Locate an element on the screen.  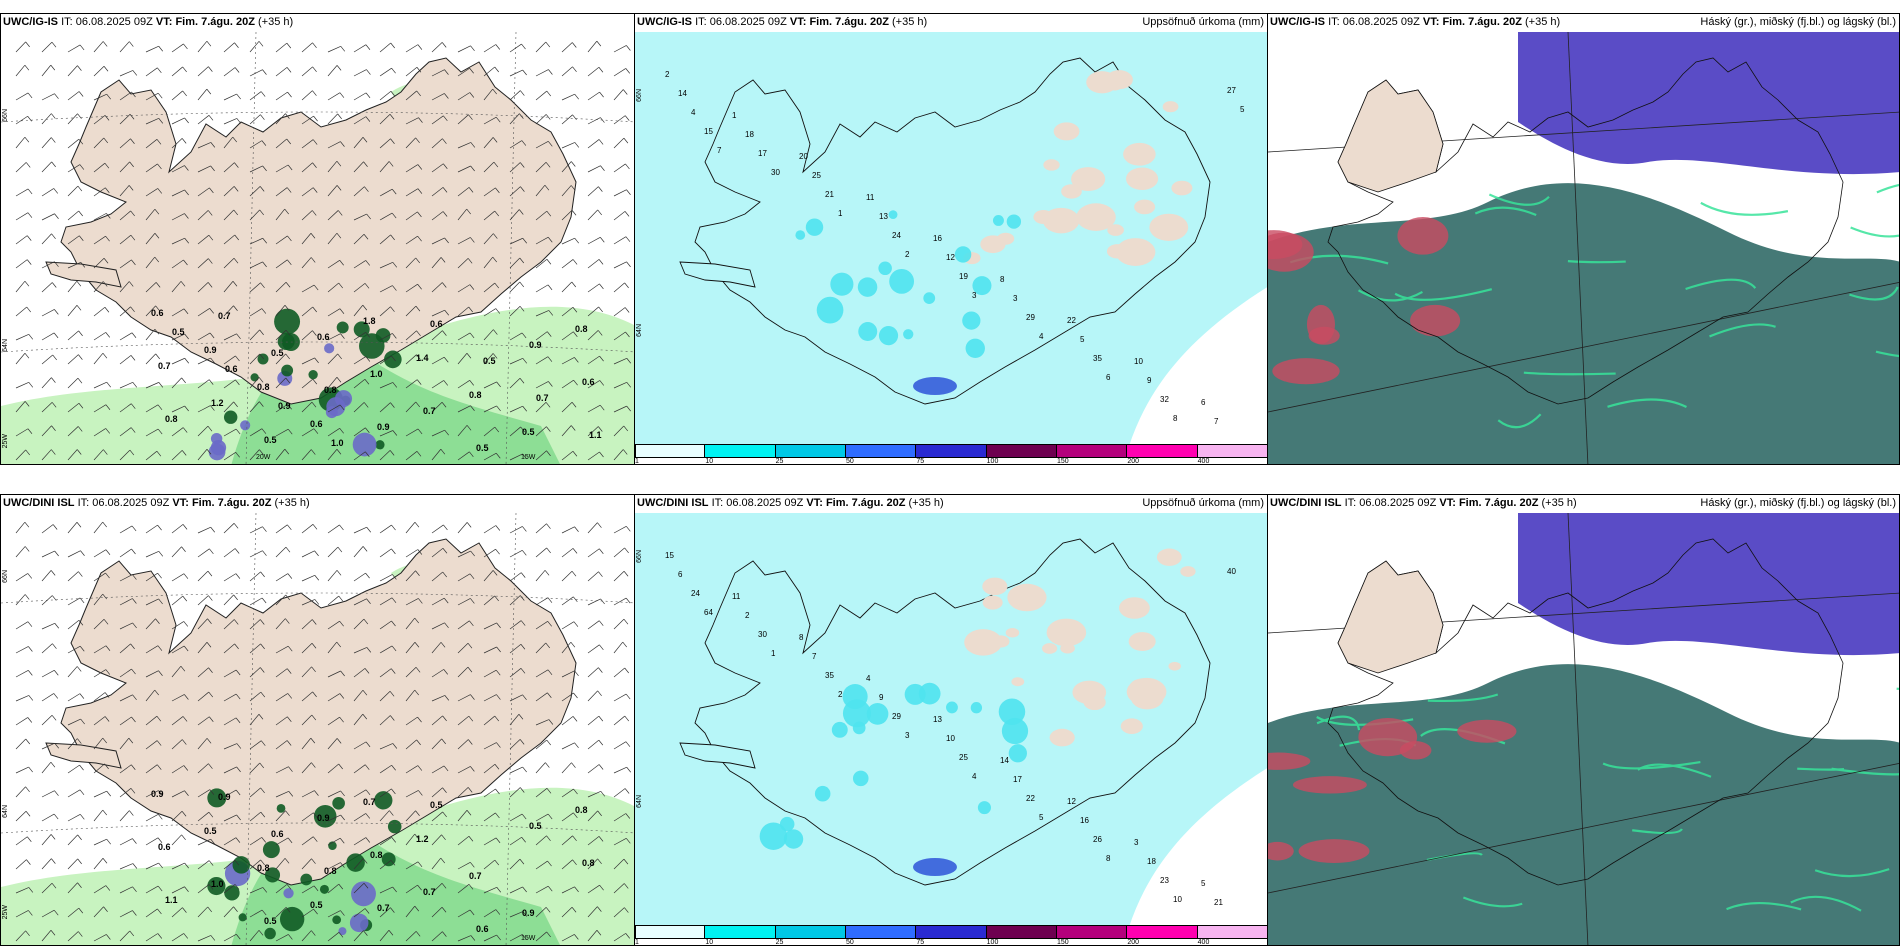
precip-value-label: 14 is located at coordinates (1004, 760).